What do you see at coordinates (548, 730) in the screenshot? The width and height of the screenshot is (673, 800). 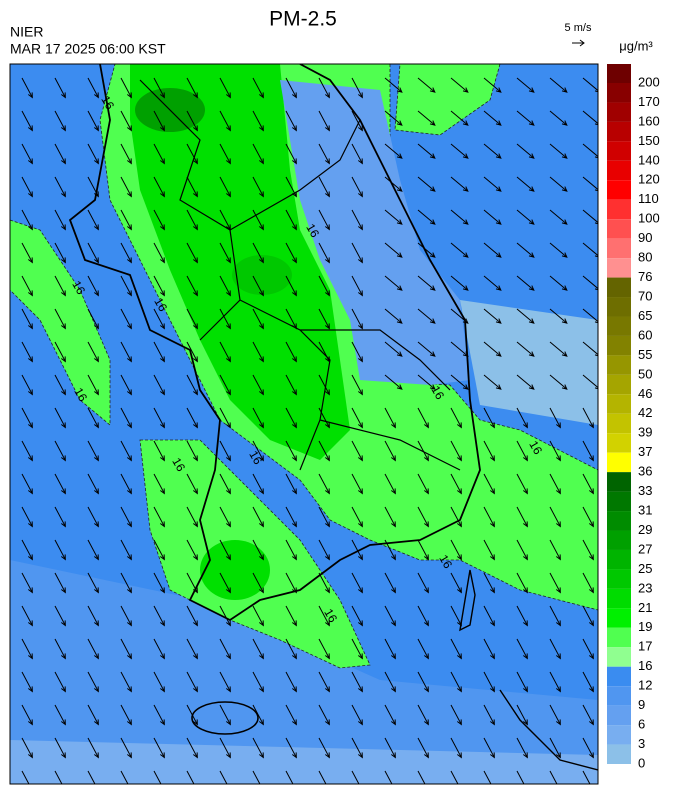 I see `kyushu-coast` at bounding box center [548, 730].